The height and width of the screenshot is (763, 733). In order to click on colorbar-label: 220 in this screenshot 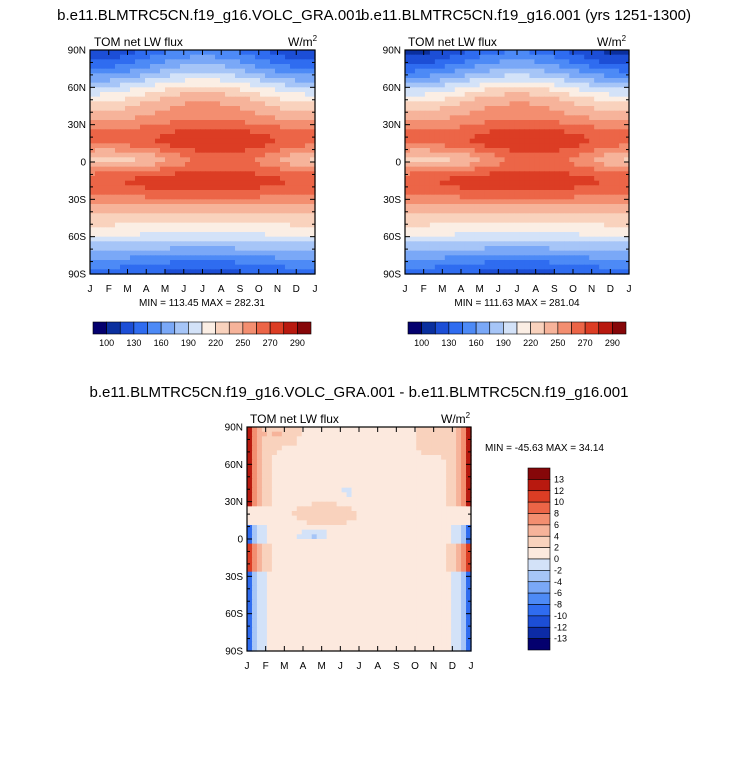, I will do `click(215, 343)`.